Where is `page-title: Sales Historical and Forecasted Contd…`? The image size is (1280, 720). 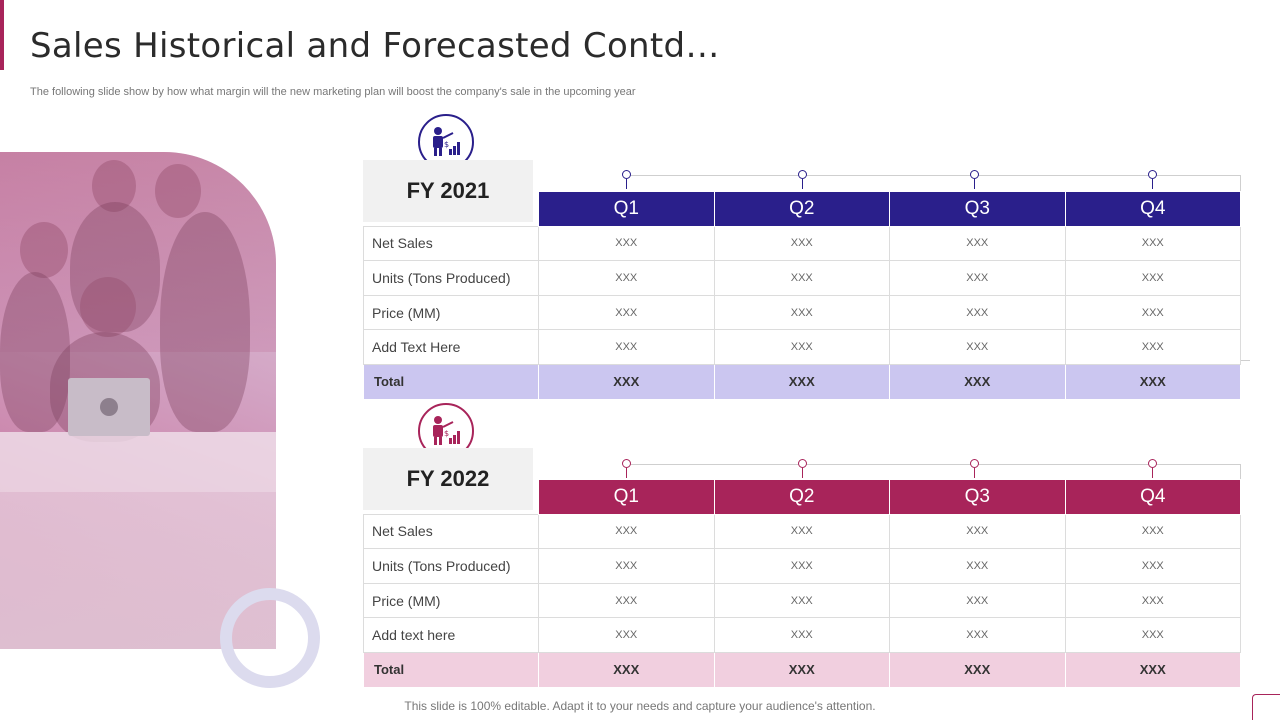 page-title: Sales Historical and Forecasted Contd… is located at coordinates (375, 46).